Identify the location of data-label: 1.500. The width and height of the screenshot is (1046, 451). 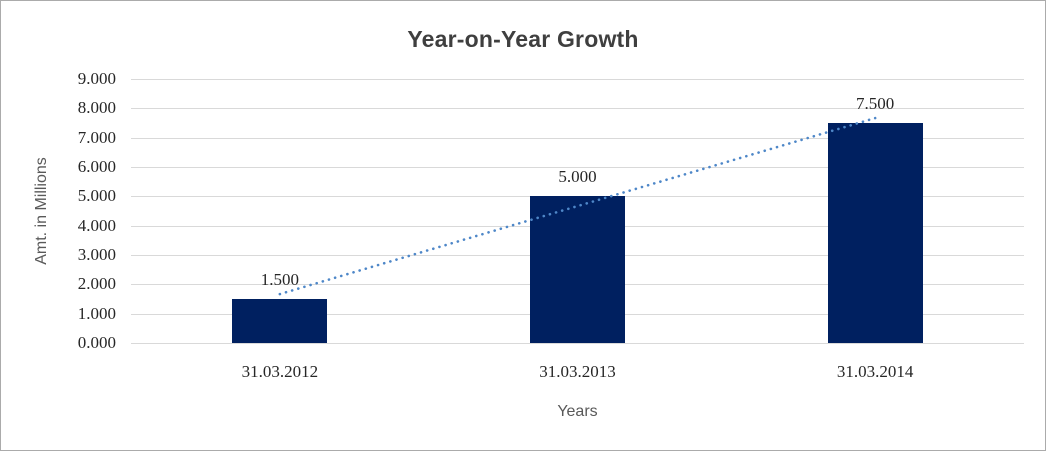
(279, 279).